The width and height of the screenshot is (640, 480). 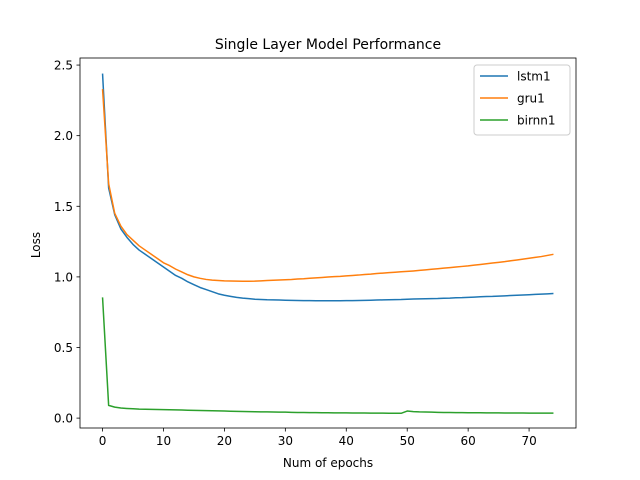 What do you see at coordinates (36, 245) in the screenshot?
I see `y-axis-label: Loss` at bounding box center [36, 245].